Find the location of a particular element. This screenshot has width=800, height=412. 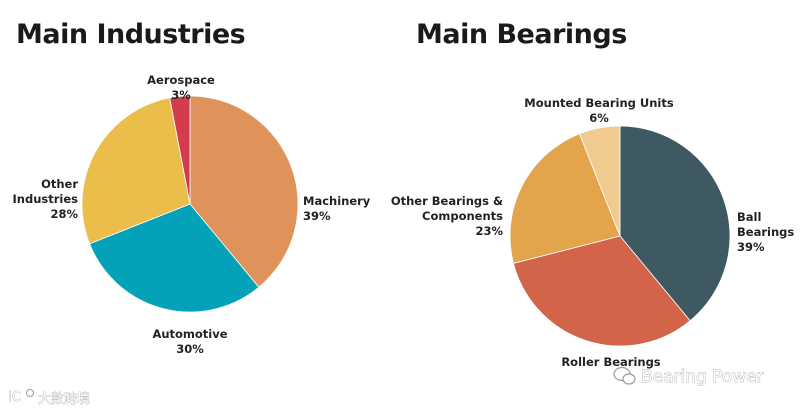

label-aerospace-pct: 3% is located at coordinates (181, 95).